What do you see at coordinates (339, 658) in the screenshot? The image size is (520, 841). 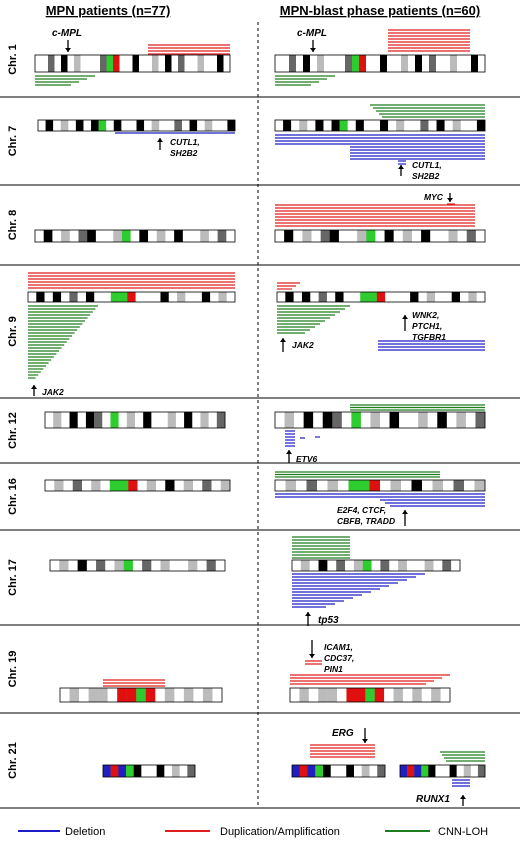 I see `gene: CDC37,` at bounding box center [339, 658].